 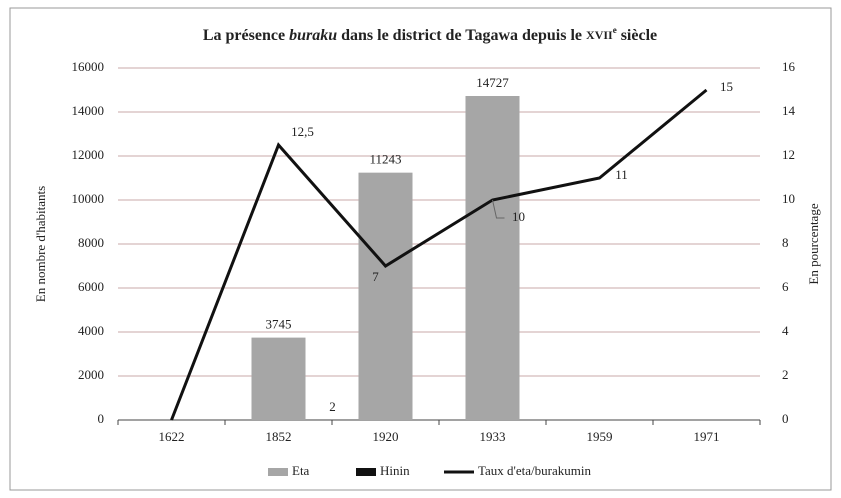 What do you see at coordinates (302, 131) in the screenshot?
I see `data-label: 12,5` at bounding box center [302, 131].